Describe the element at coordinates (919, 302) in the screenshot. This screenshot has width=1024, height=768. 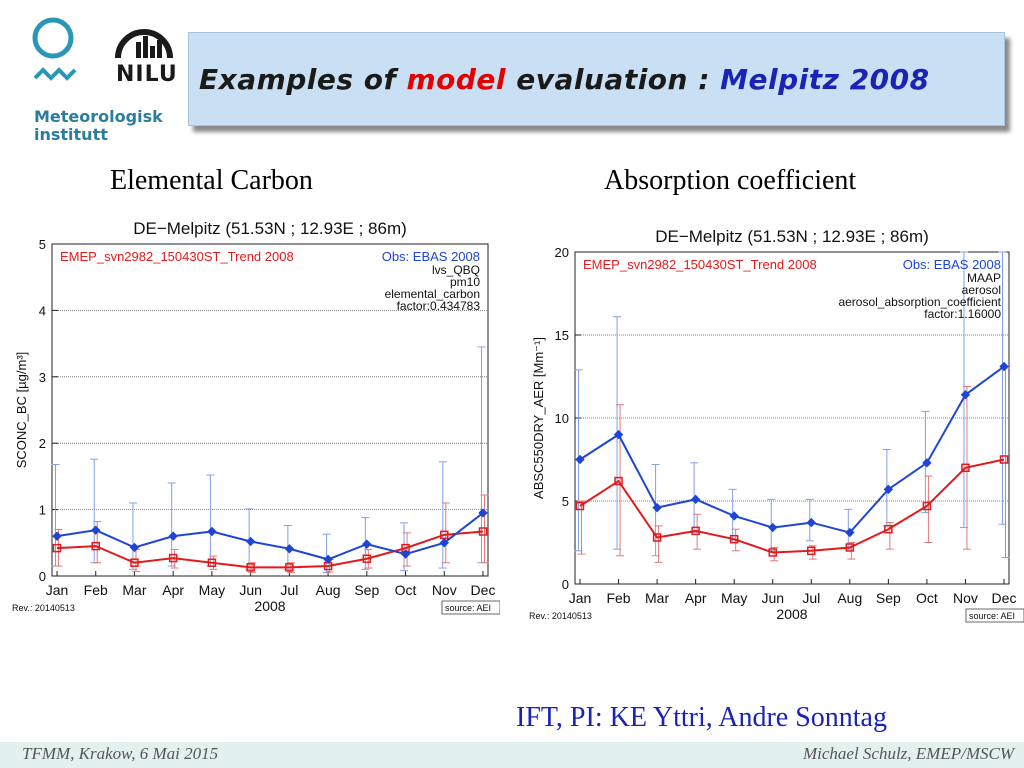
I see `info-line: aerosol_absorption_coefficient` at that location.